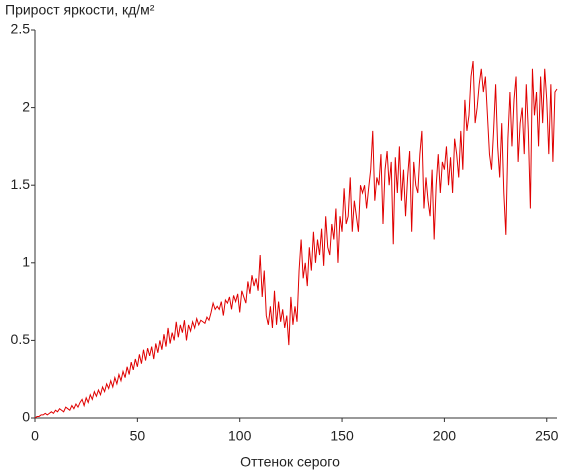 This screenshot has width=561, height=471. What do you see at coordinates (80, 10) in the screenshot?
I see `chart-title: Прирост яркости, кд/м²` at bounding box center [80, 10].